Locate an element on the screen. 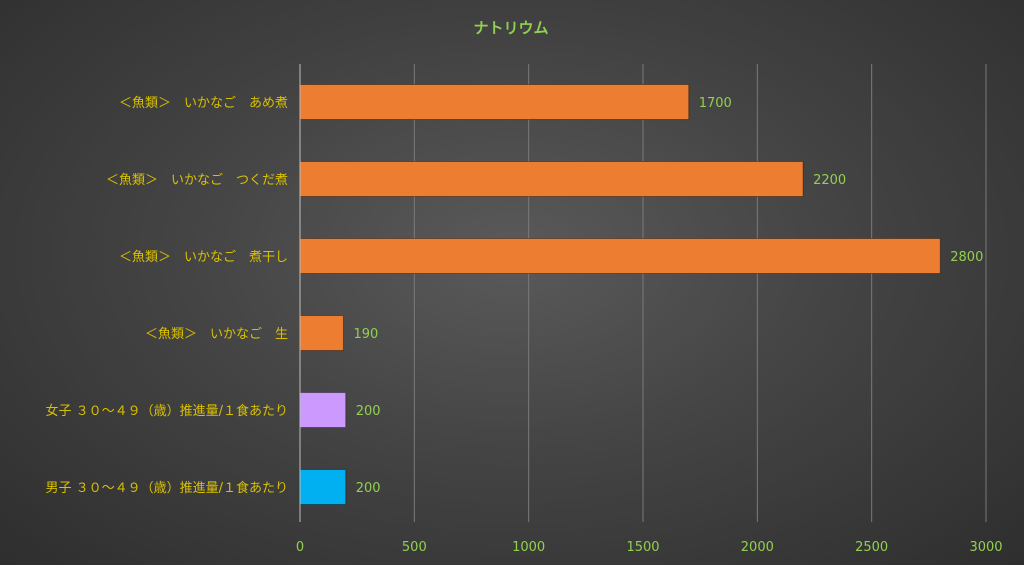 The width and height of the screenshot is (1024, 565). x-tick-label: 1500 is located at coordinates (642, 547).